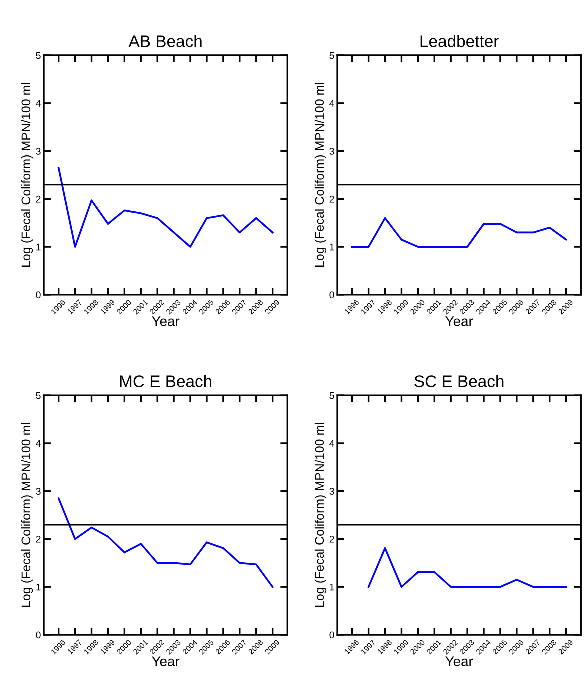 Image resolution: width=587 pixels, height=694 pixels. I want to click on chart-title: SC E Beach, so click(459, 381).